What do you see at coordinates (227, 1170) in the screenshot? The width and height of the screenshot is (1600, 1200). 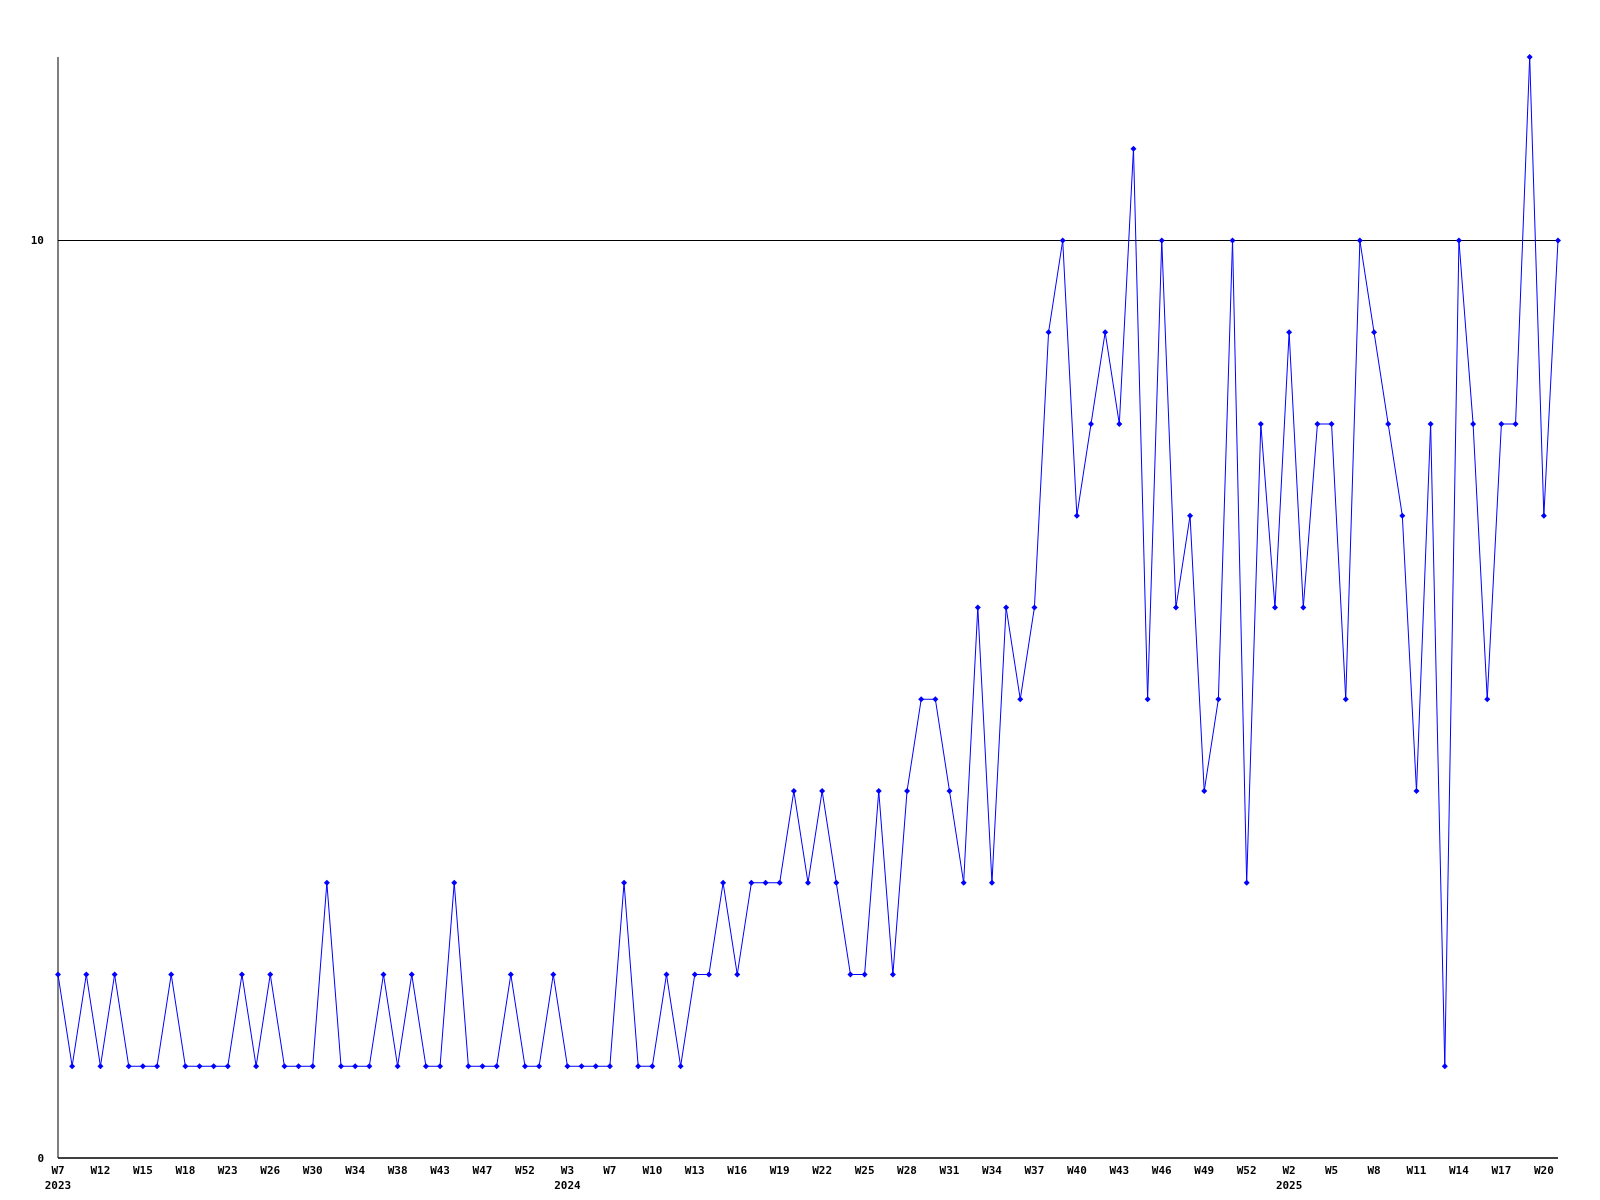 I see `x-tick-label: W23` at bounding box center [227, 1170].